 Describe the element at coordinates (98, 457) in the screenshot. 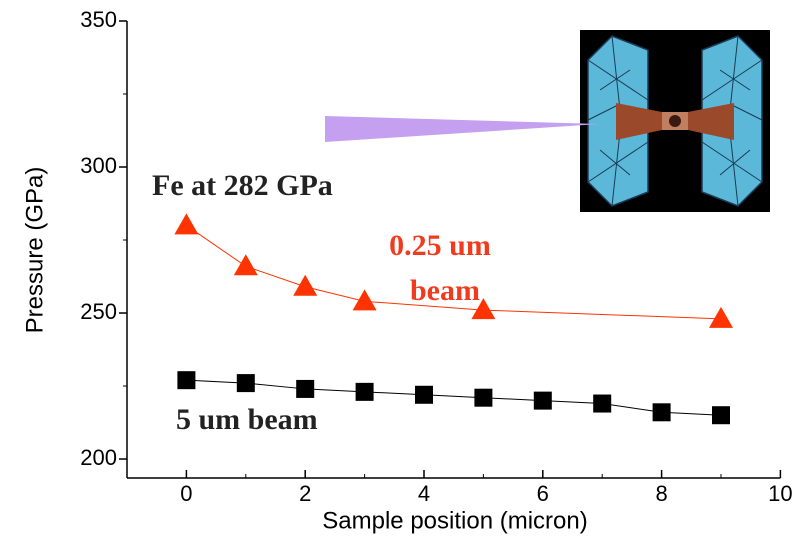

I see `y-tick-label: 200` at that location.